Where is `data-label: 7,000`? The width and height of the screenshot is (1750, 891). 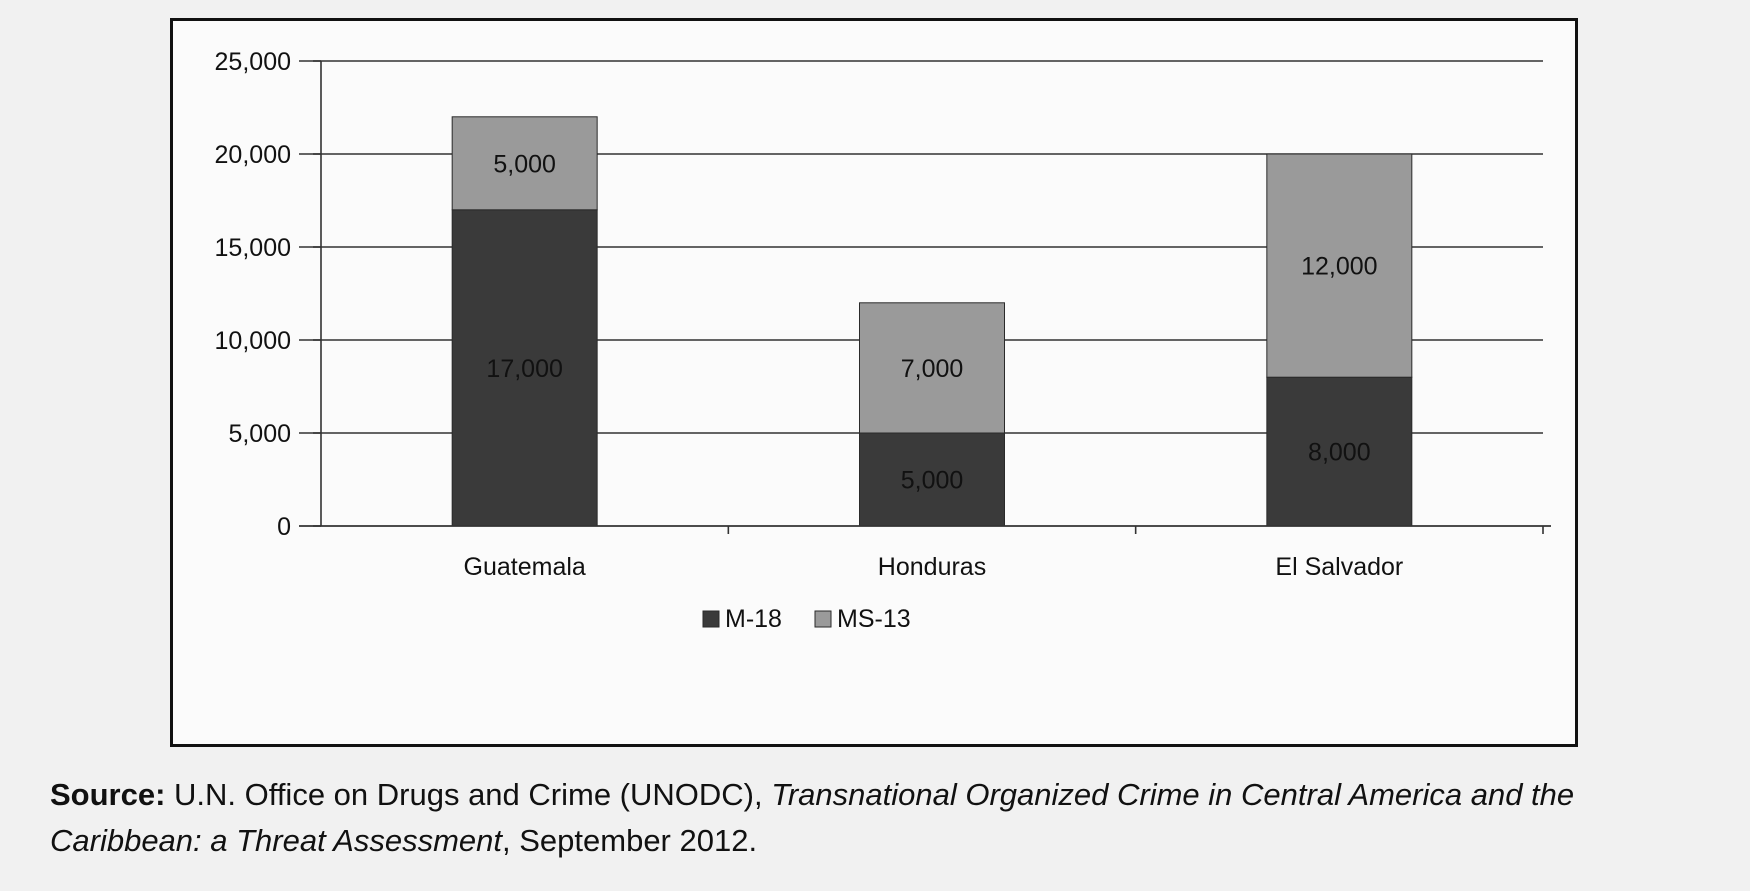 data-label: 7,000 is located at coordinates (932, 369).